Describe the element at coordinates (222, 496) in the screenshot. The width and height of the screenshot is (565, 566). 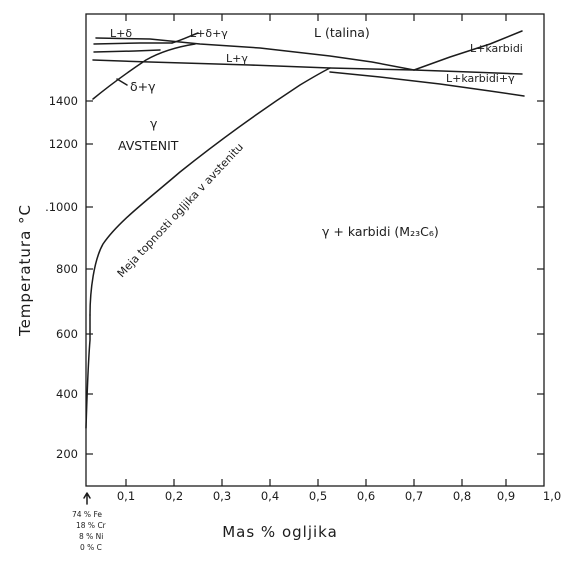
I see `x-tick-label-0-3: 0,3` at that location.